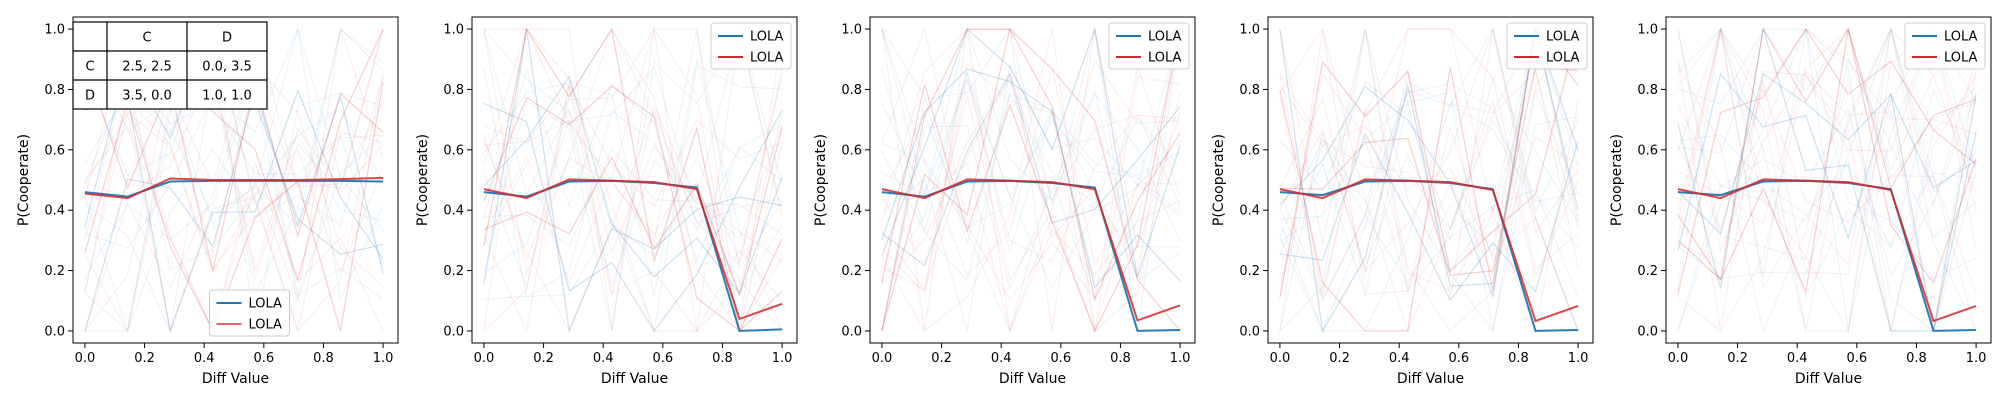  Describe the element at coordinates (1458, 358) in the screenshot. I see `x-tick-label: 0.6` at that location.